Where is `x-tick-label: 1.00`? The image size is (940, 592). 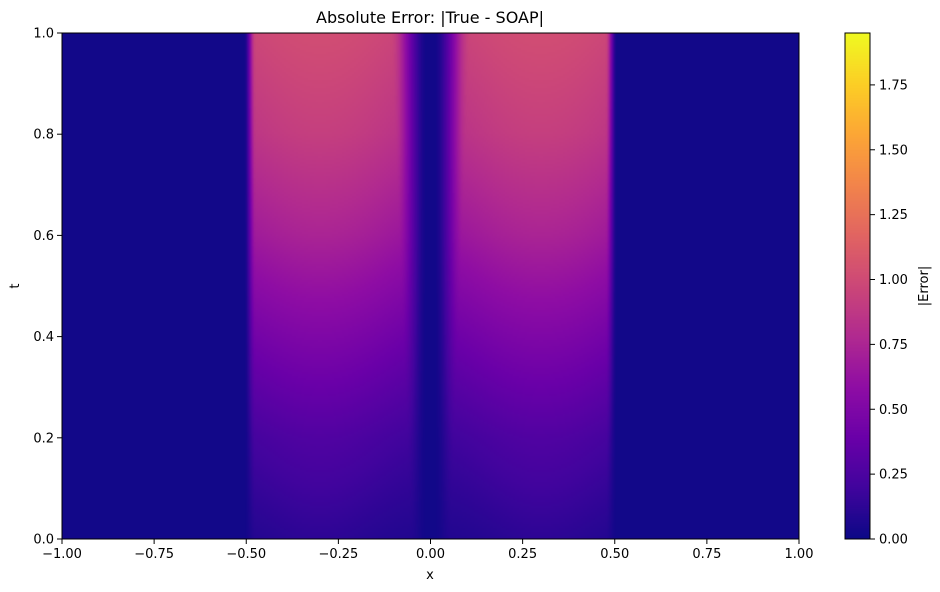 x-tick-label: 1.00 is located at coordinates (799, 554).